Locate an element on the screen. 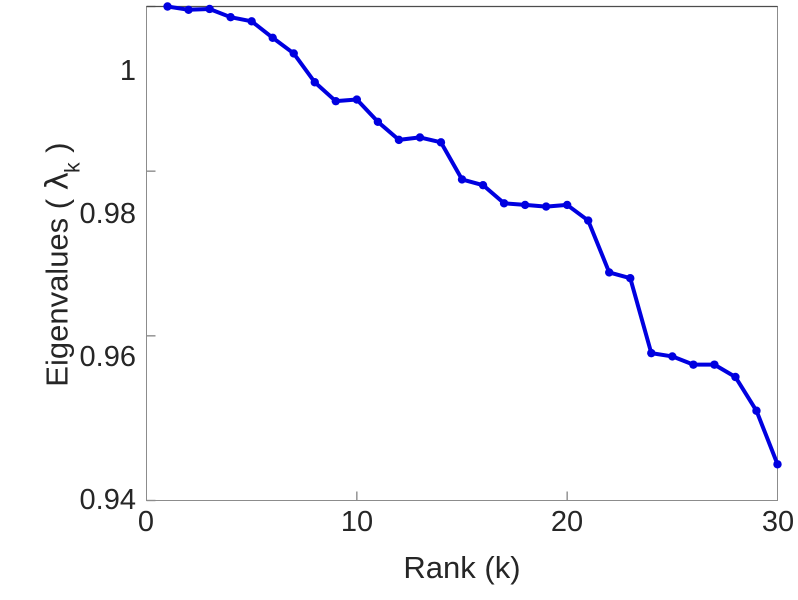 Image resolution: width=798 pixels, height=600 pixels. y-tick-label-098: 0.98 is located at coordinates (107, 214).